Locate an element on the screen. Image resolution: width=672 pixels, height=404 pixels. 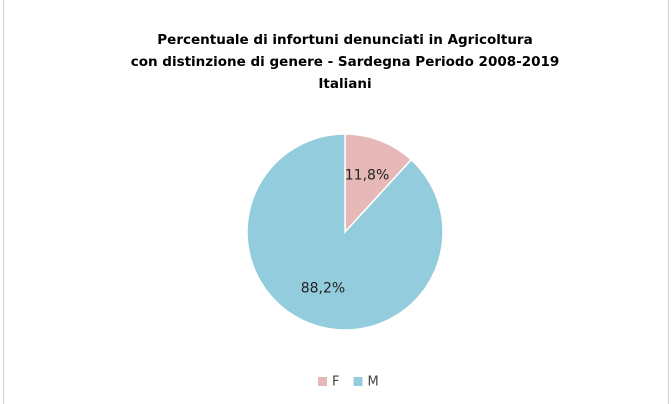
chart-title: Italiani is located at coordinates (344, 84).